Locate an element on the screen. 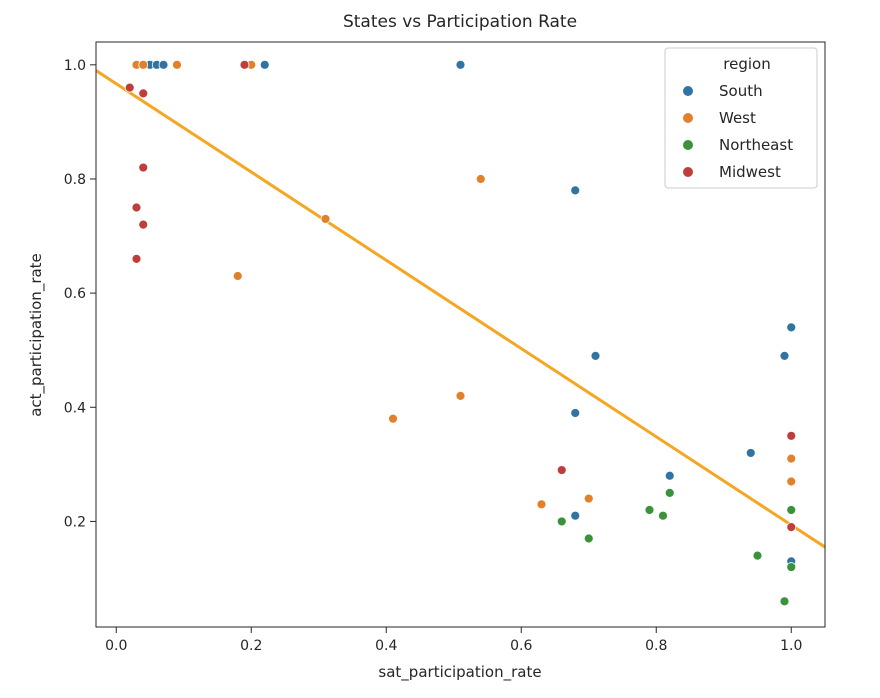 The width and height of the screenshot is (880, 698). y-tick-label: 1.0 is located at coordinates (75, 66).